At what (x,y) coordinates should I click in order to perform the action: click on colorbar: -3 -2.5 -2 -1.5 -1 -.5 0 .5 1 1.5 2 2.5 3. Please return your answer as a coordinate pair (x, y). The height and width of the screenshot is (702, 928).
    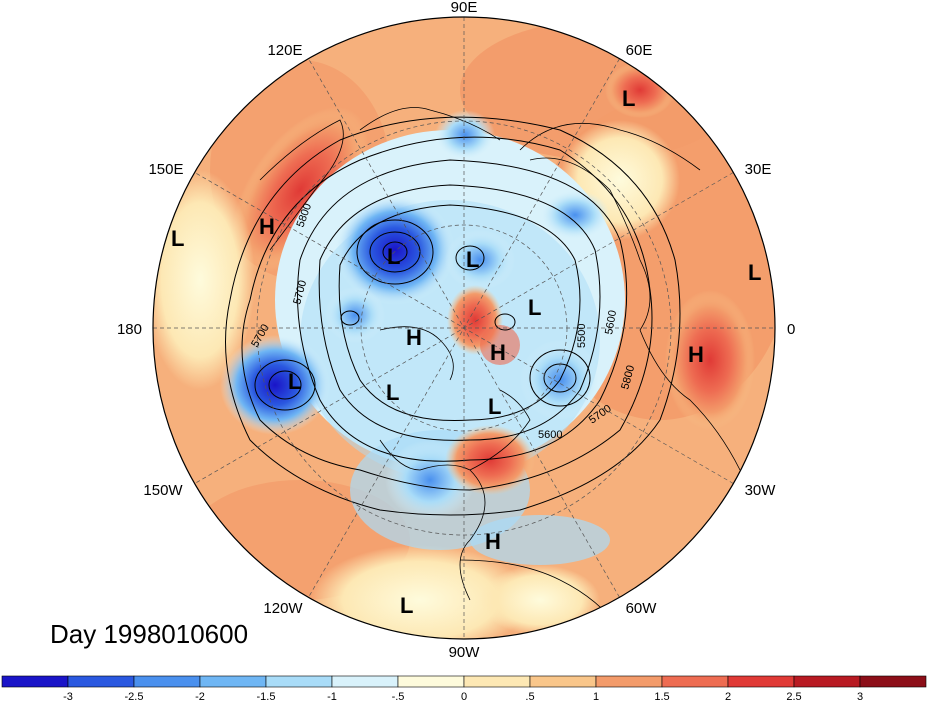
    Looking at the image, I should click on (464, 688).